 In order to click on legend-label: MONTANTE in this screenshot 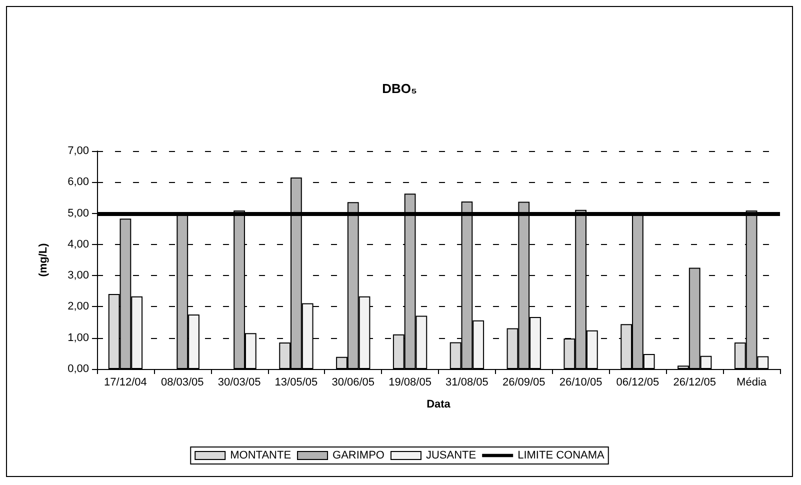, I will do `click(261, 456)`.